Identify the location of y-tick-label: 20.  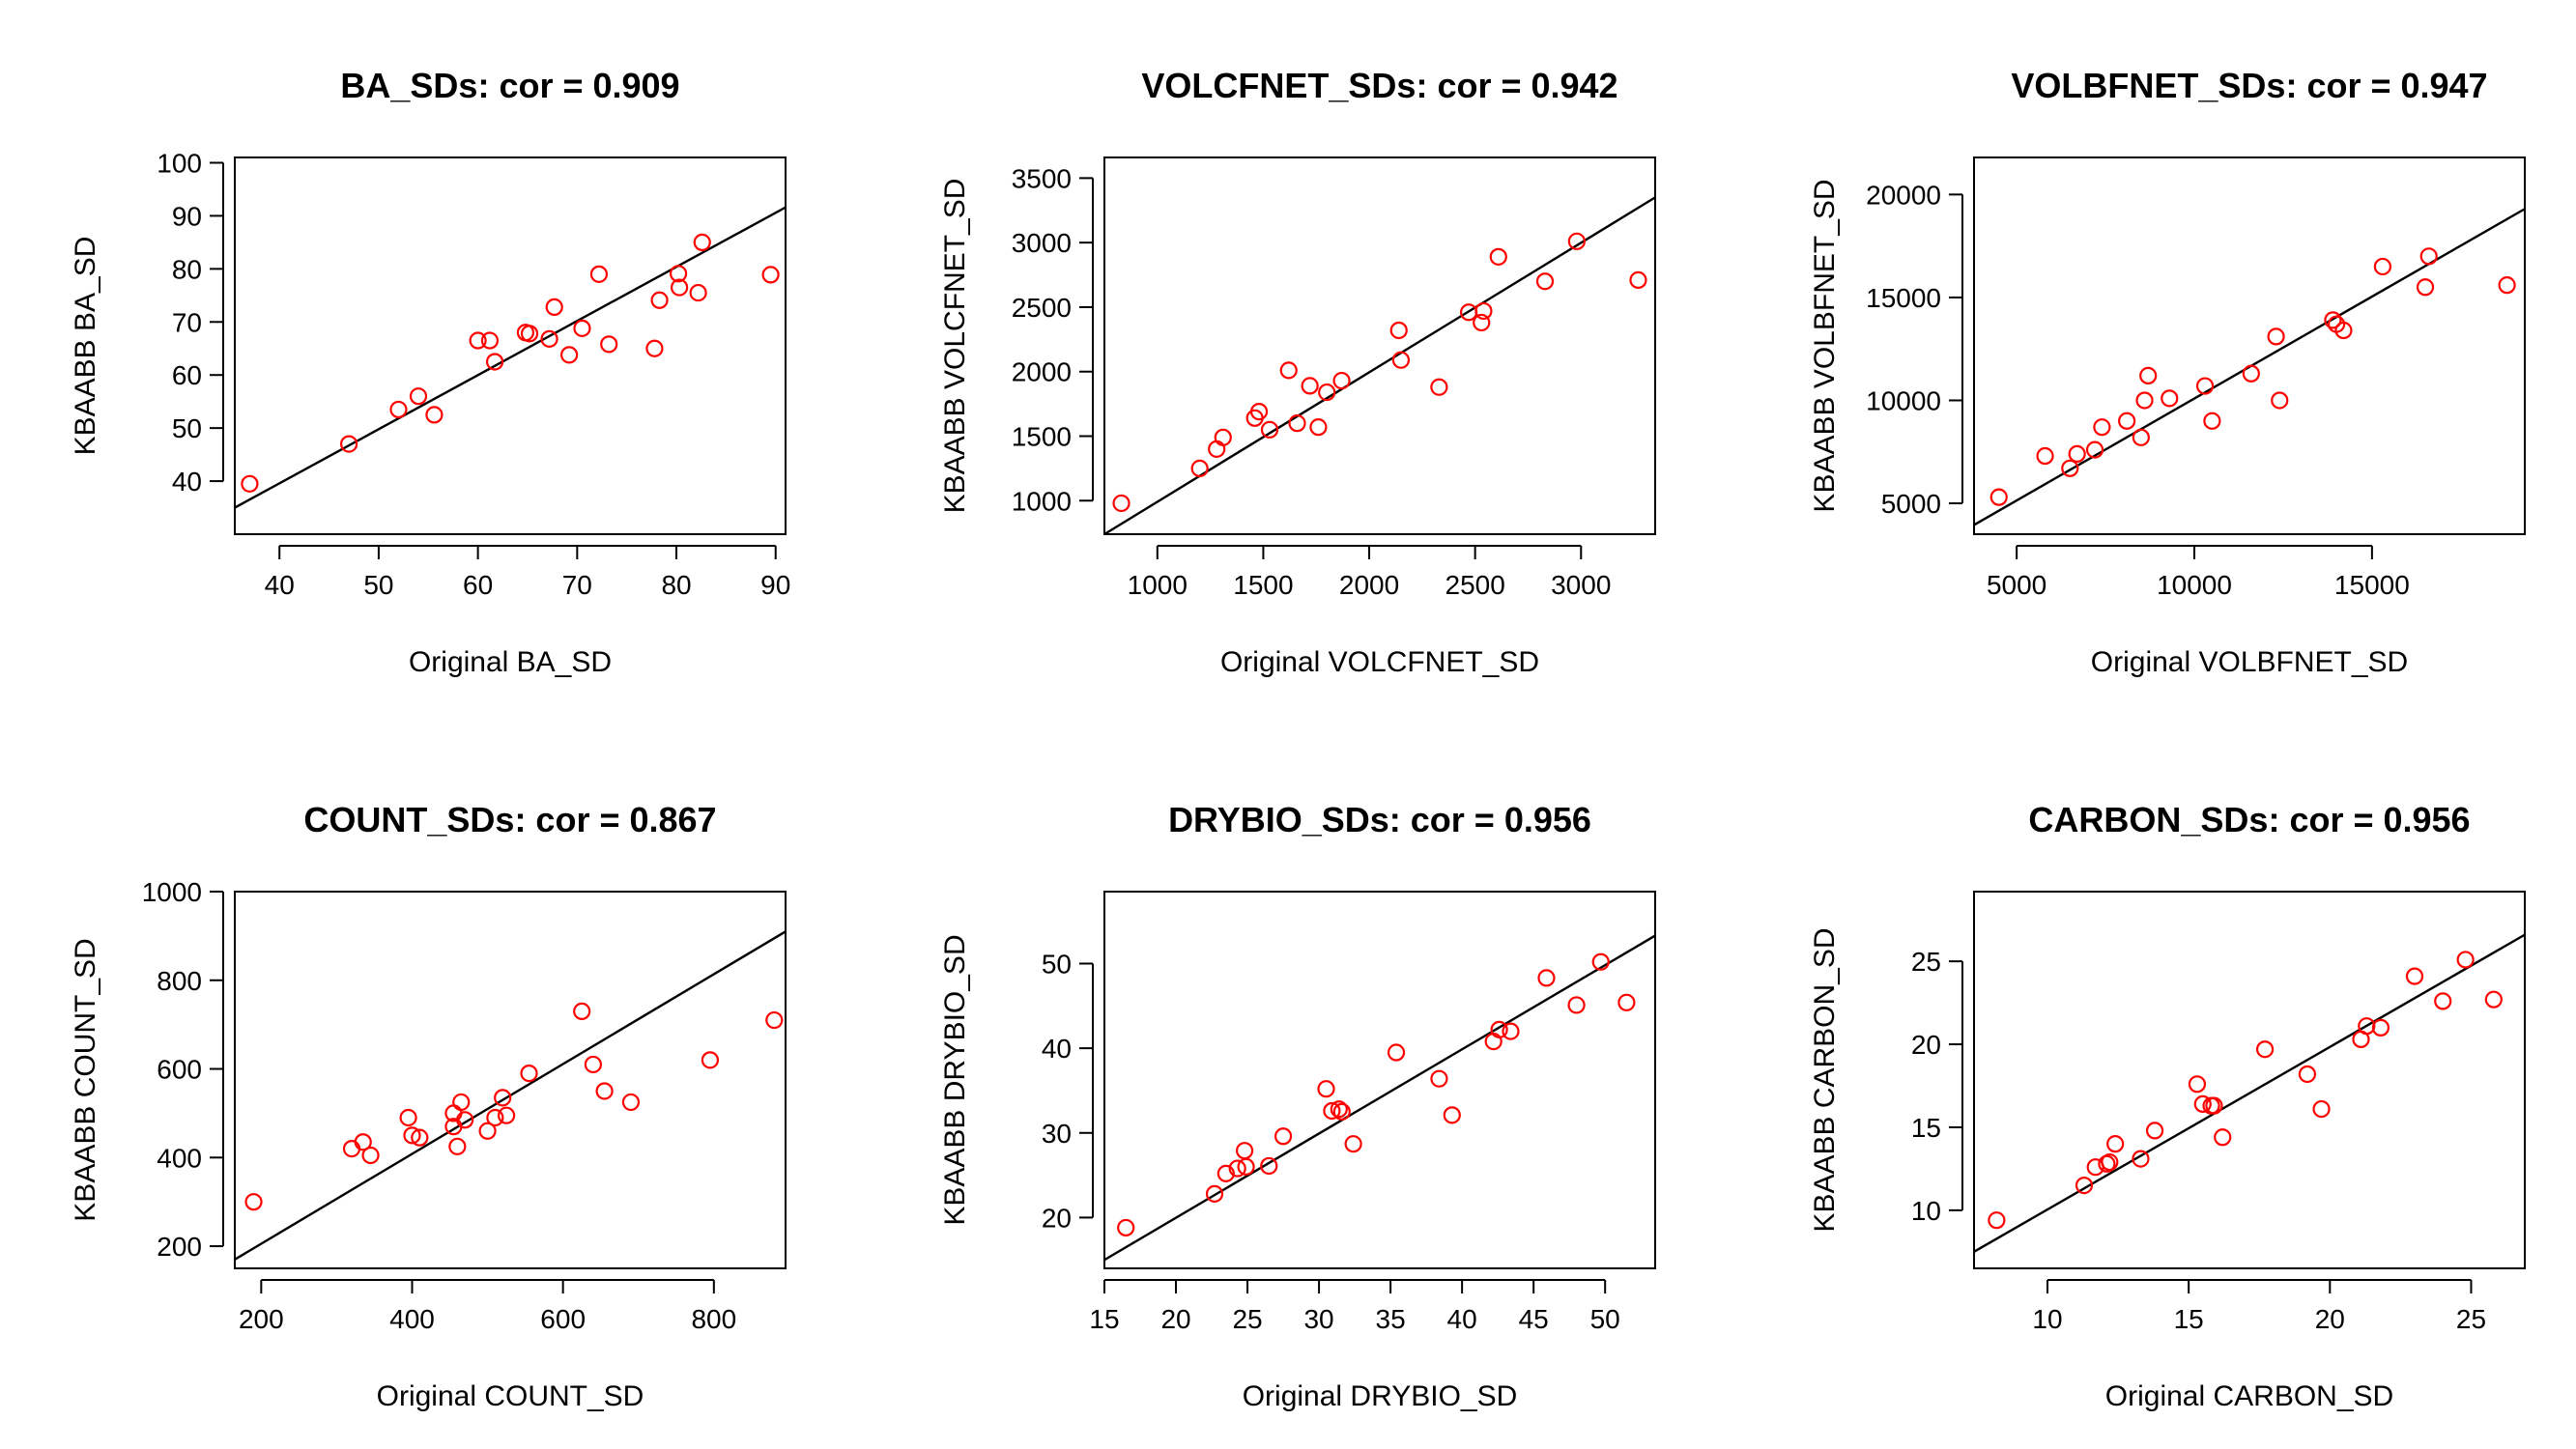
(1926, 1045).